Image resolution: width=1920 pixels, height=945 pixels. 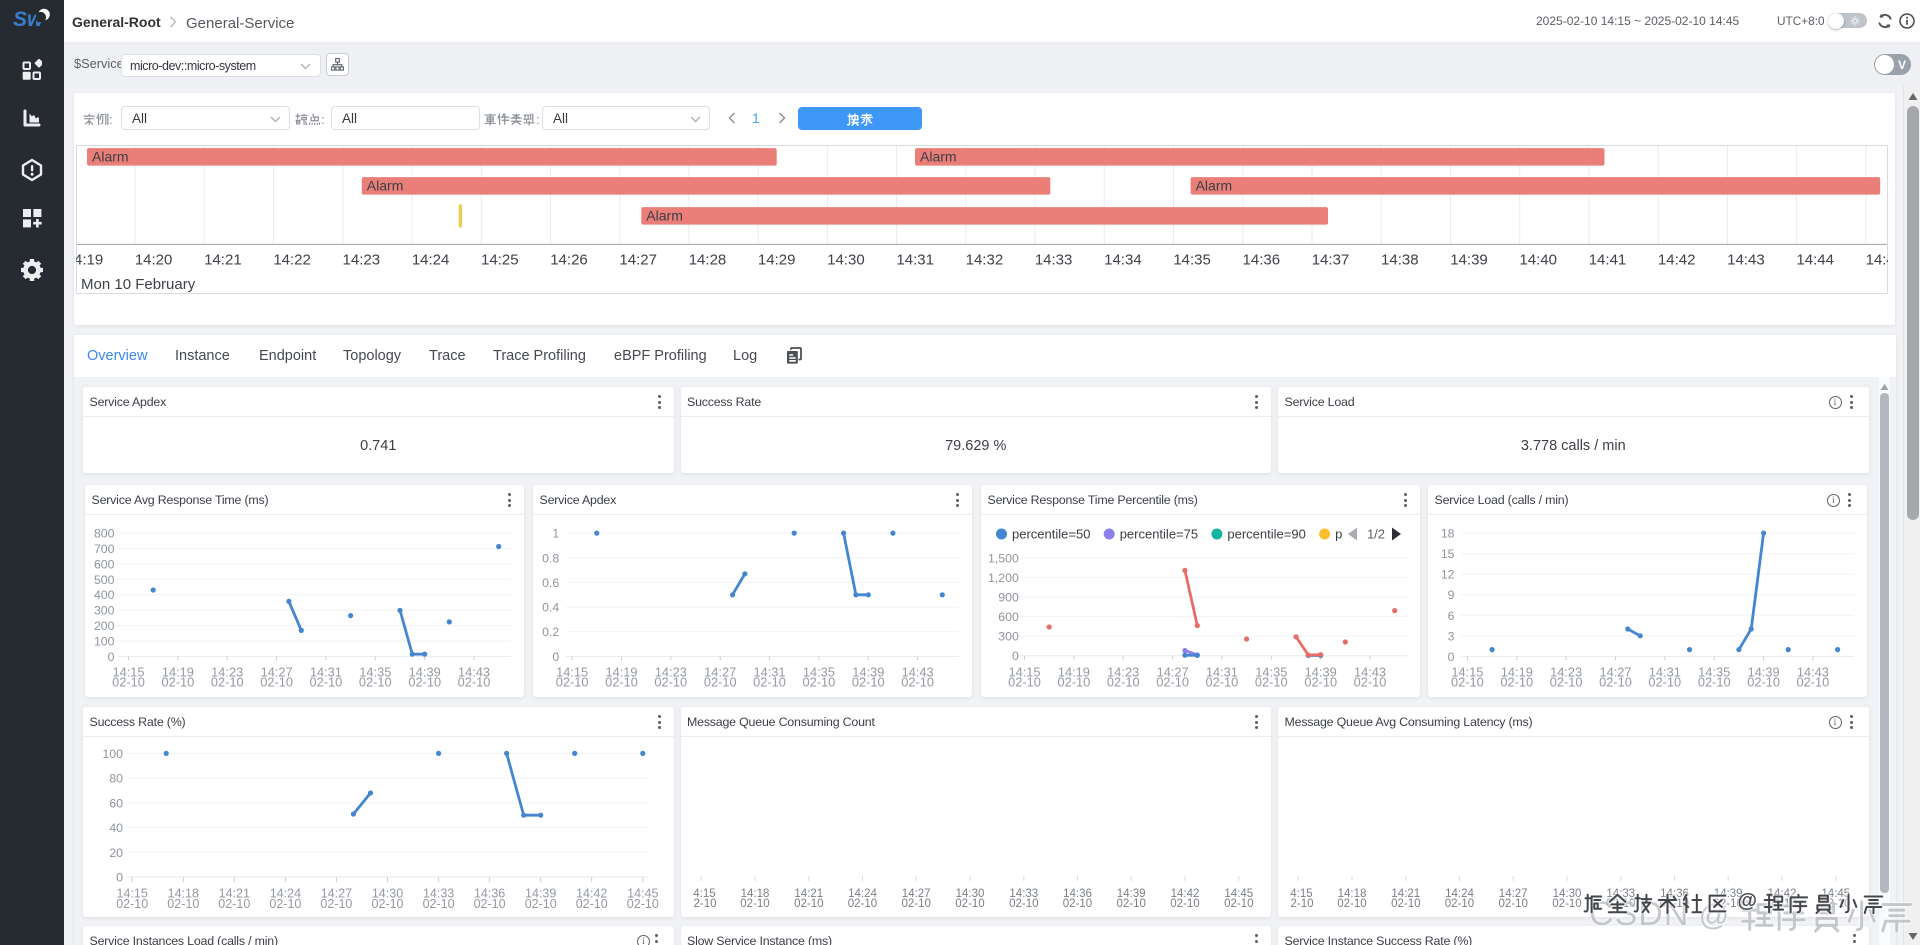 I want to click on svg-text: 14:38, so click(x=1400, y=259).